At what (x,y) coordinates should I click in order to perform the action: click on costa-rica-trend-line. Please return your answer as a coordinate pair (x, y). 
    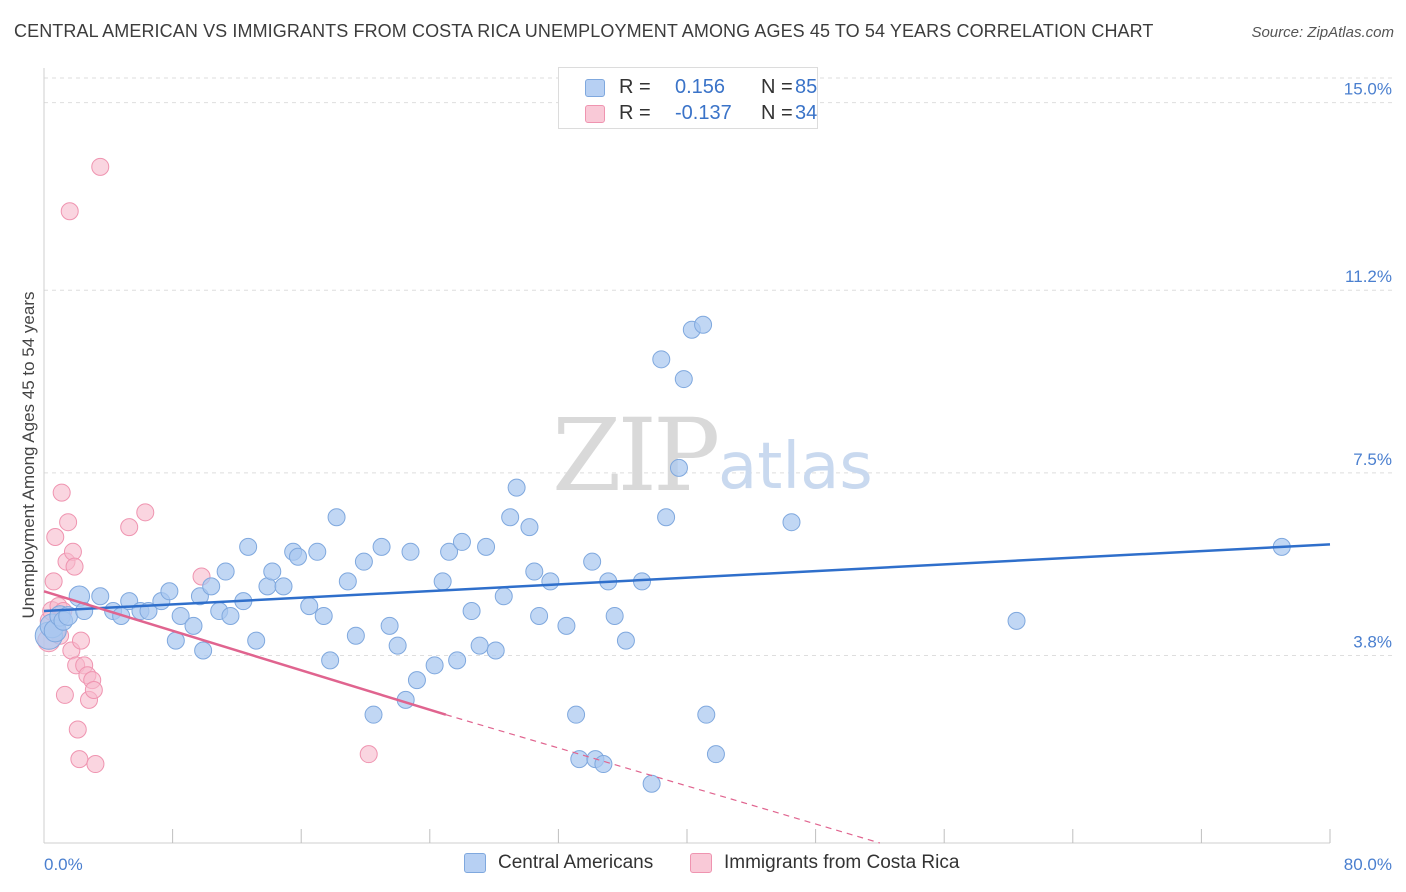
    Looking at the image, I should click on (245, 653).